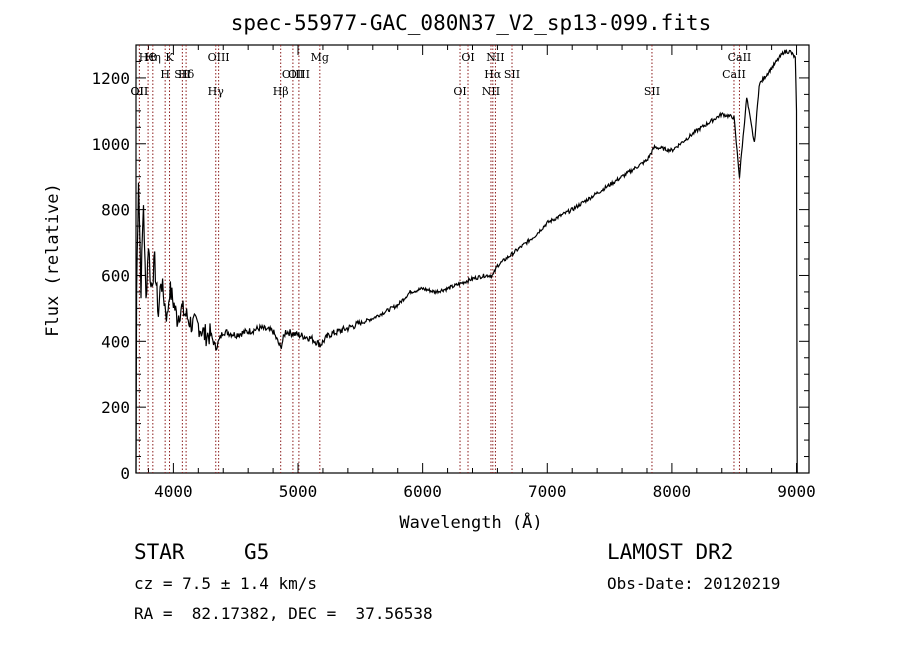 Image resolution: width=900 pixels, height=649 pixels. Describe the element at coordinates (173, 491) in the screenshot. I see `x-tick-label: 4000` at that location.